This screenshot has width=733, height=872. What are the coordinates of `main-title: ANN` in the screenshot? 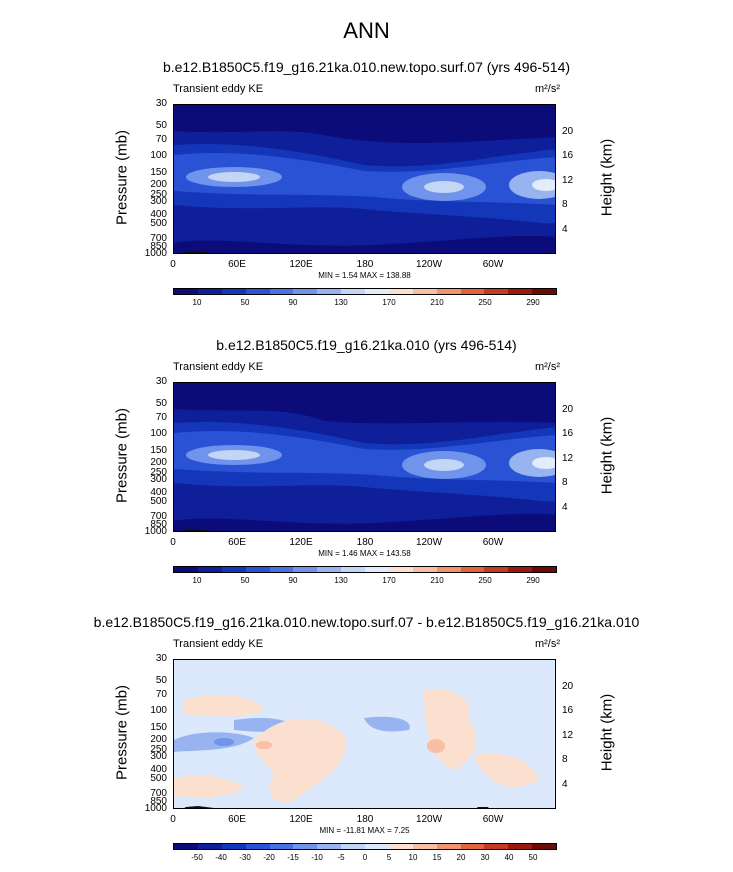 It's located at (366, 30).